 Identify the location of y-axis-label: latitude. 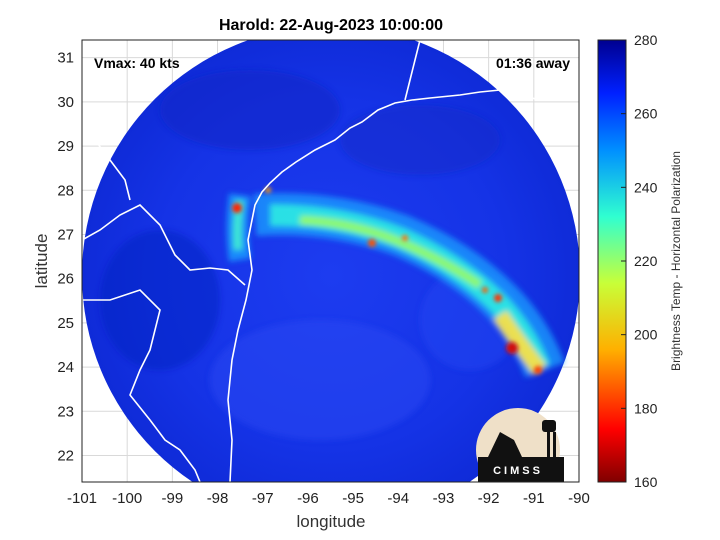
(41, 261).